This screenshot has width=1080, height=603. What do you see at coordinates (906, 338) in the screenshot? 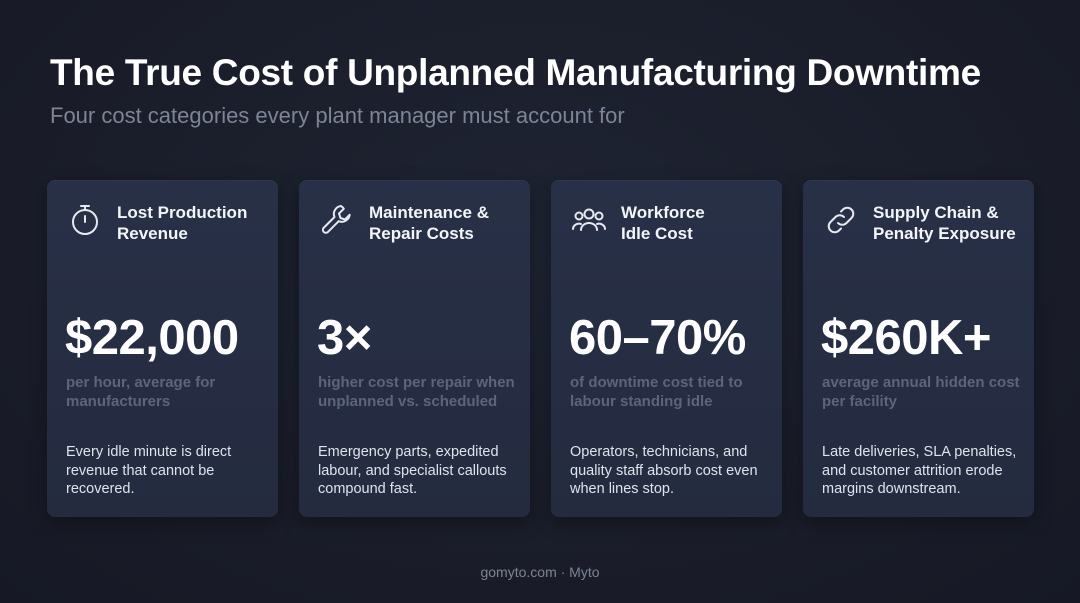
I see `card-stat: $260K+` at bounding box center [906, 338].